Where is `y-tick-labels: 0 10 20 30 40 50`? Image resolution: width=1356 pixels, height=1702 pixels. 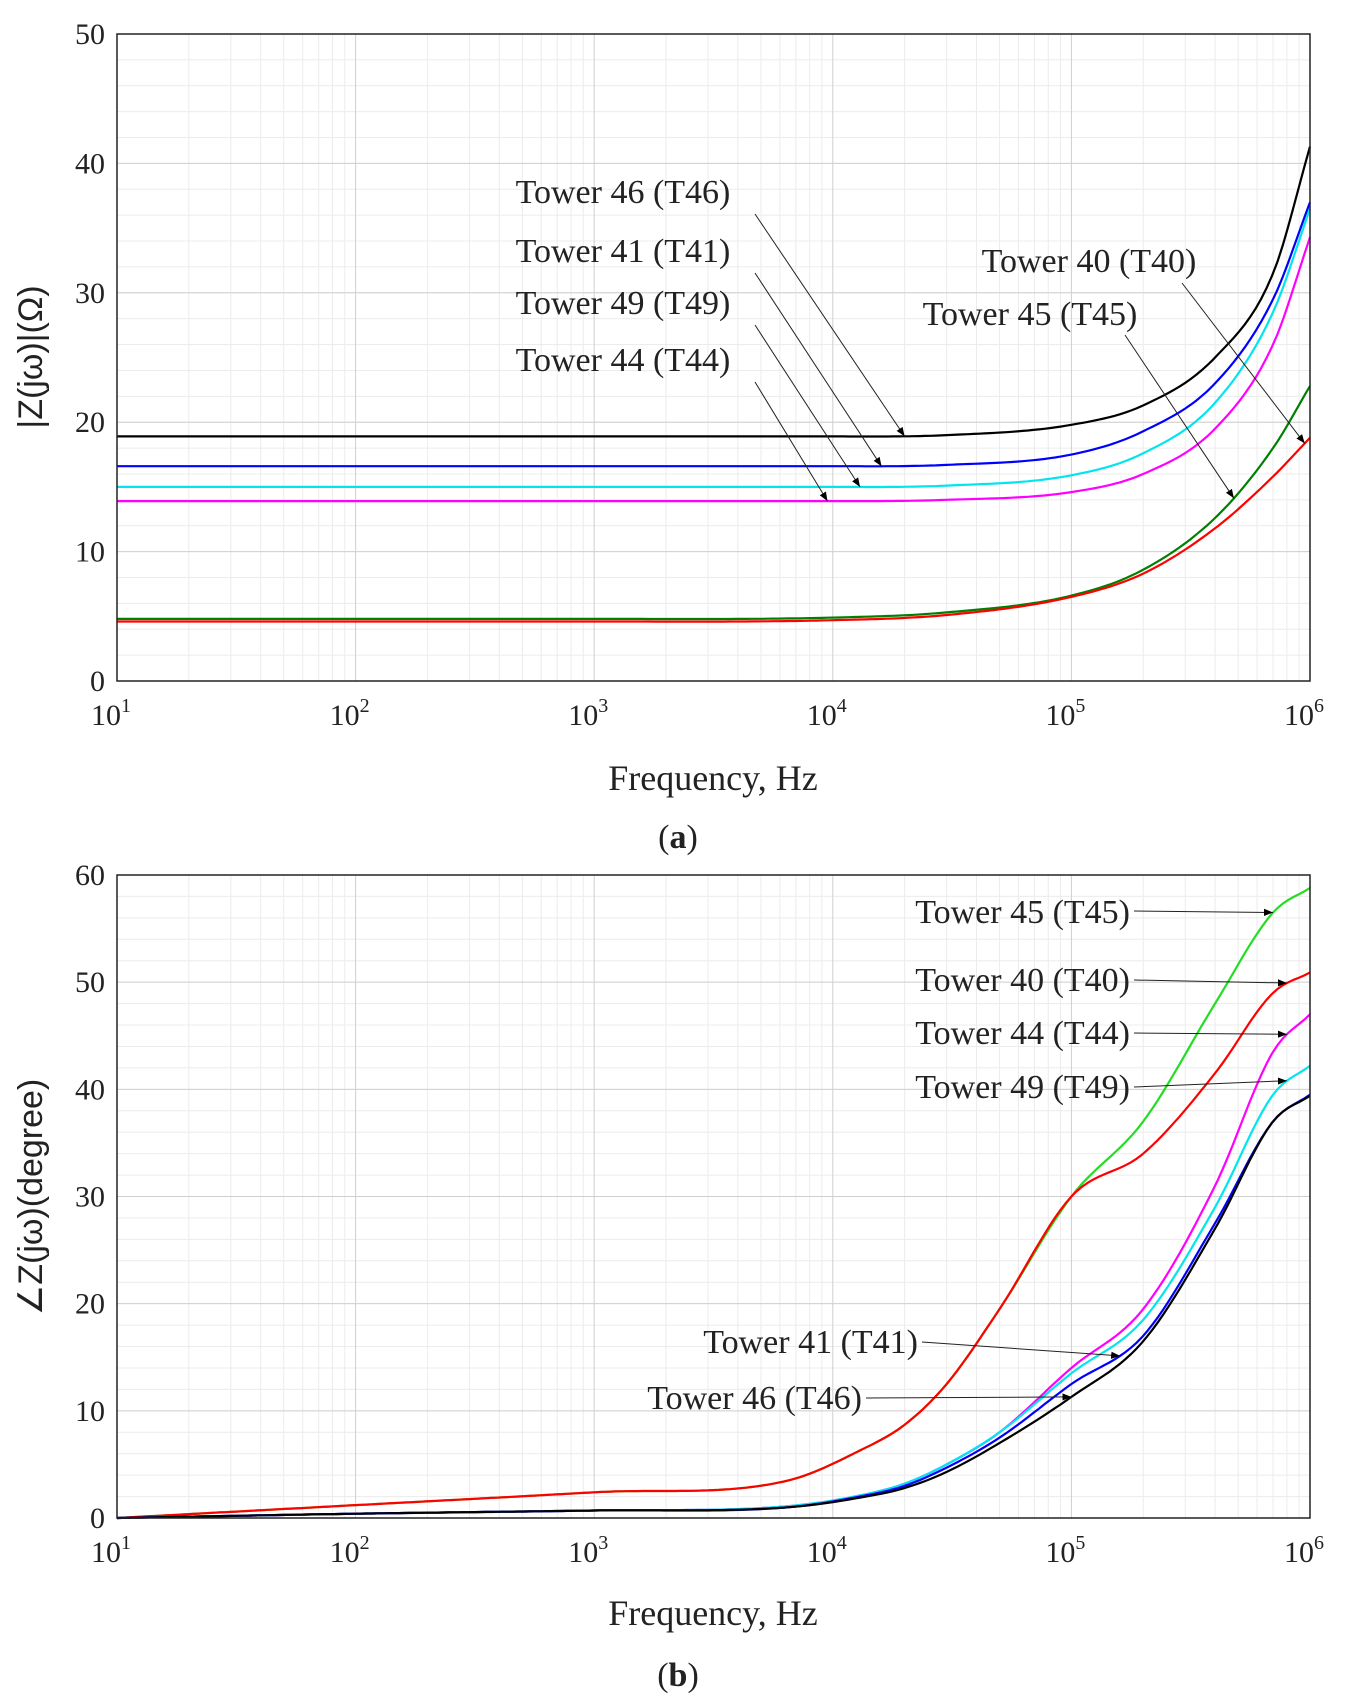 y-tick-labels: 0 10 20 30 40 50 is located at coordinates (90, 358).